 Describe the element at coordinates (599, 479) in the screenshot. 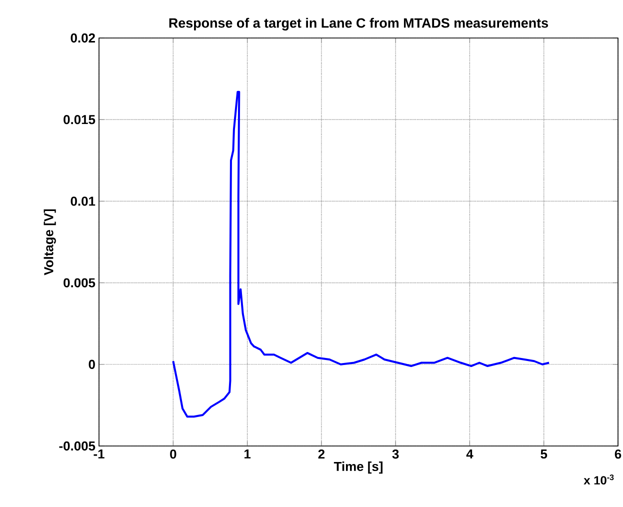

I see `text: x 10$^{-3}$` at that location.